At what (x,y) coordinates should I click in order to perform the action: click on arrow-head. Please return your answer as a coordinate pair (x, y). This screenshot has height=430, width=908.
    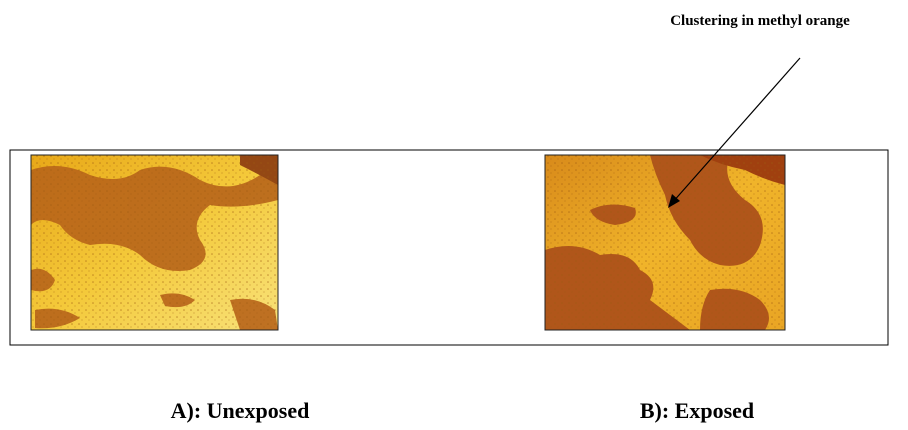
    Looking at the image, I should click on (674, 201).